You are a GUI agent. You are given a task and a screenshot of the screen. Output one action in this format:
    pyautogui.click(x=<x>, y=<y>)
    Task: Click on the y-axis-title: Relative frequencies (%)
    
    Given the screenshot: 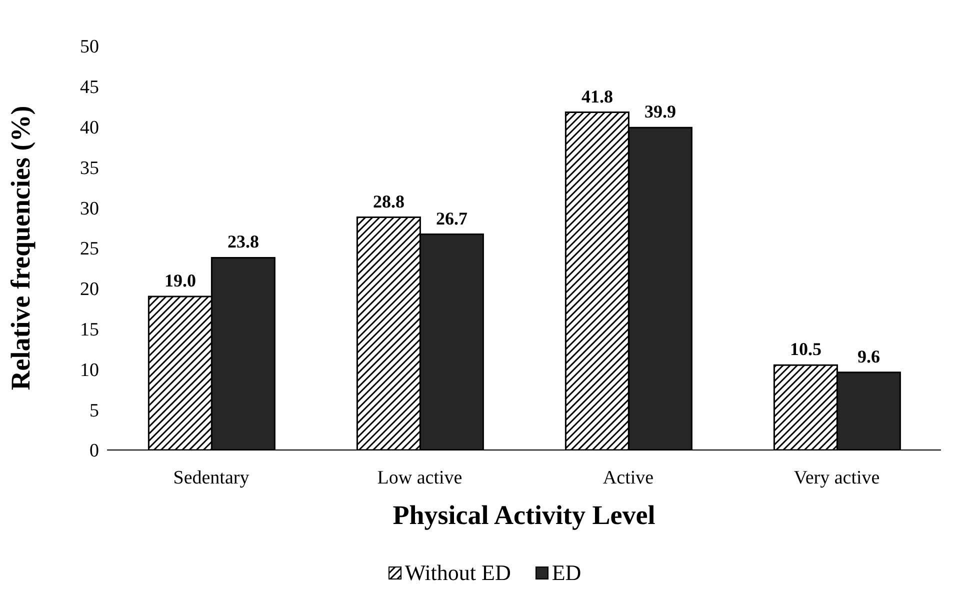 What is the action you would take?
    pyautogui.click(x=21, y=248)
    